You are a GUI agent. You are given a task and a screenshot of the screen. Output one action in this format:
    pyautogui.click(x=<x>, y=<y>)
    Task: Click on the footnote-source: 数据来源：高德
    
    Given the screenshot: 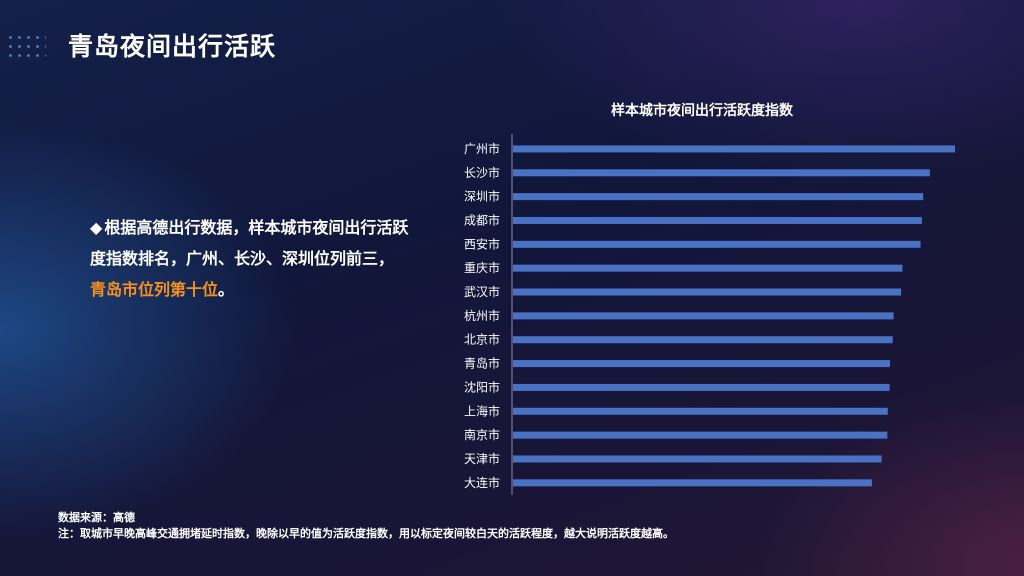 What is the action you would take?
    pyautogui.click(x=96, y=517)
    